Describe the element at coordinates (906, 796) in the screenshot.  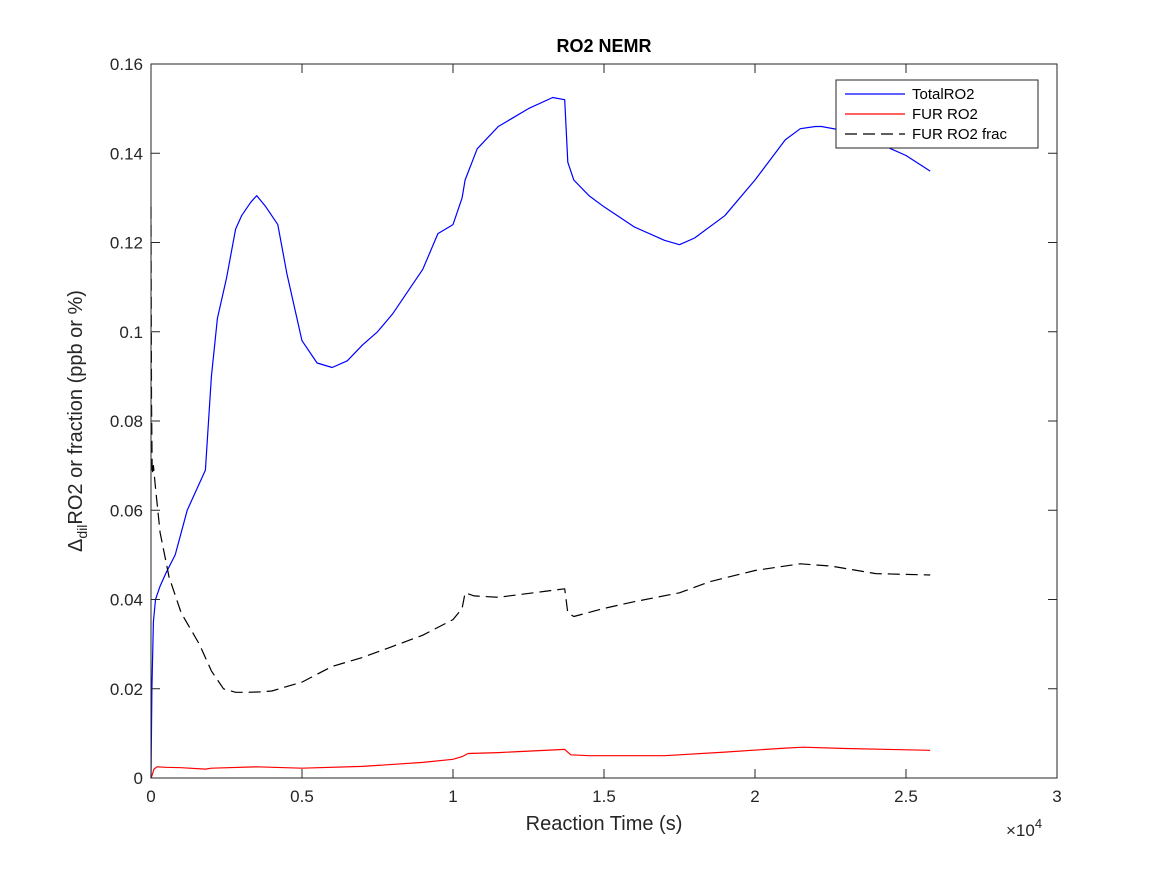
I see `x-tick-label: 2.5` at that location.